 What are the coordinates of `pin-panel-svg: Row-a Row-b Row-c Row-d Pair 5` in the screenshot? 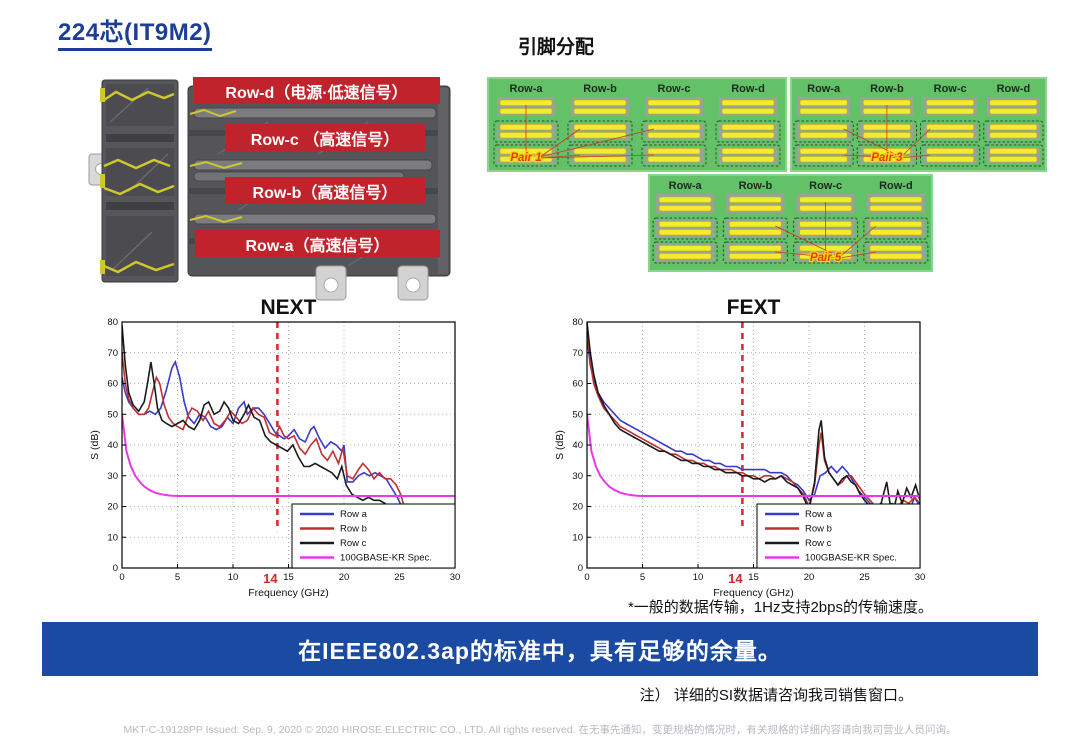 It's located at (790, 222).